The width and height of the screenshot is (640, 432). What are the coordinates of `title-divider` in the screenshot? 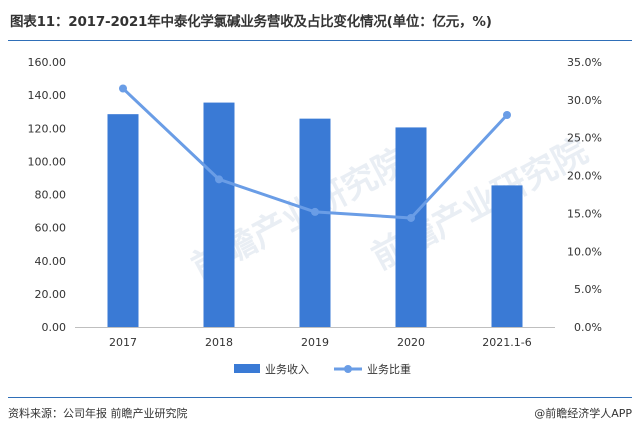 It's located at (320, 40).